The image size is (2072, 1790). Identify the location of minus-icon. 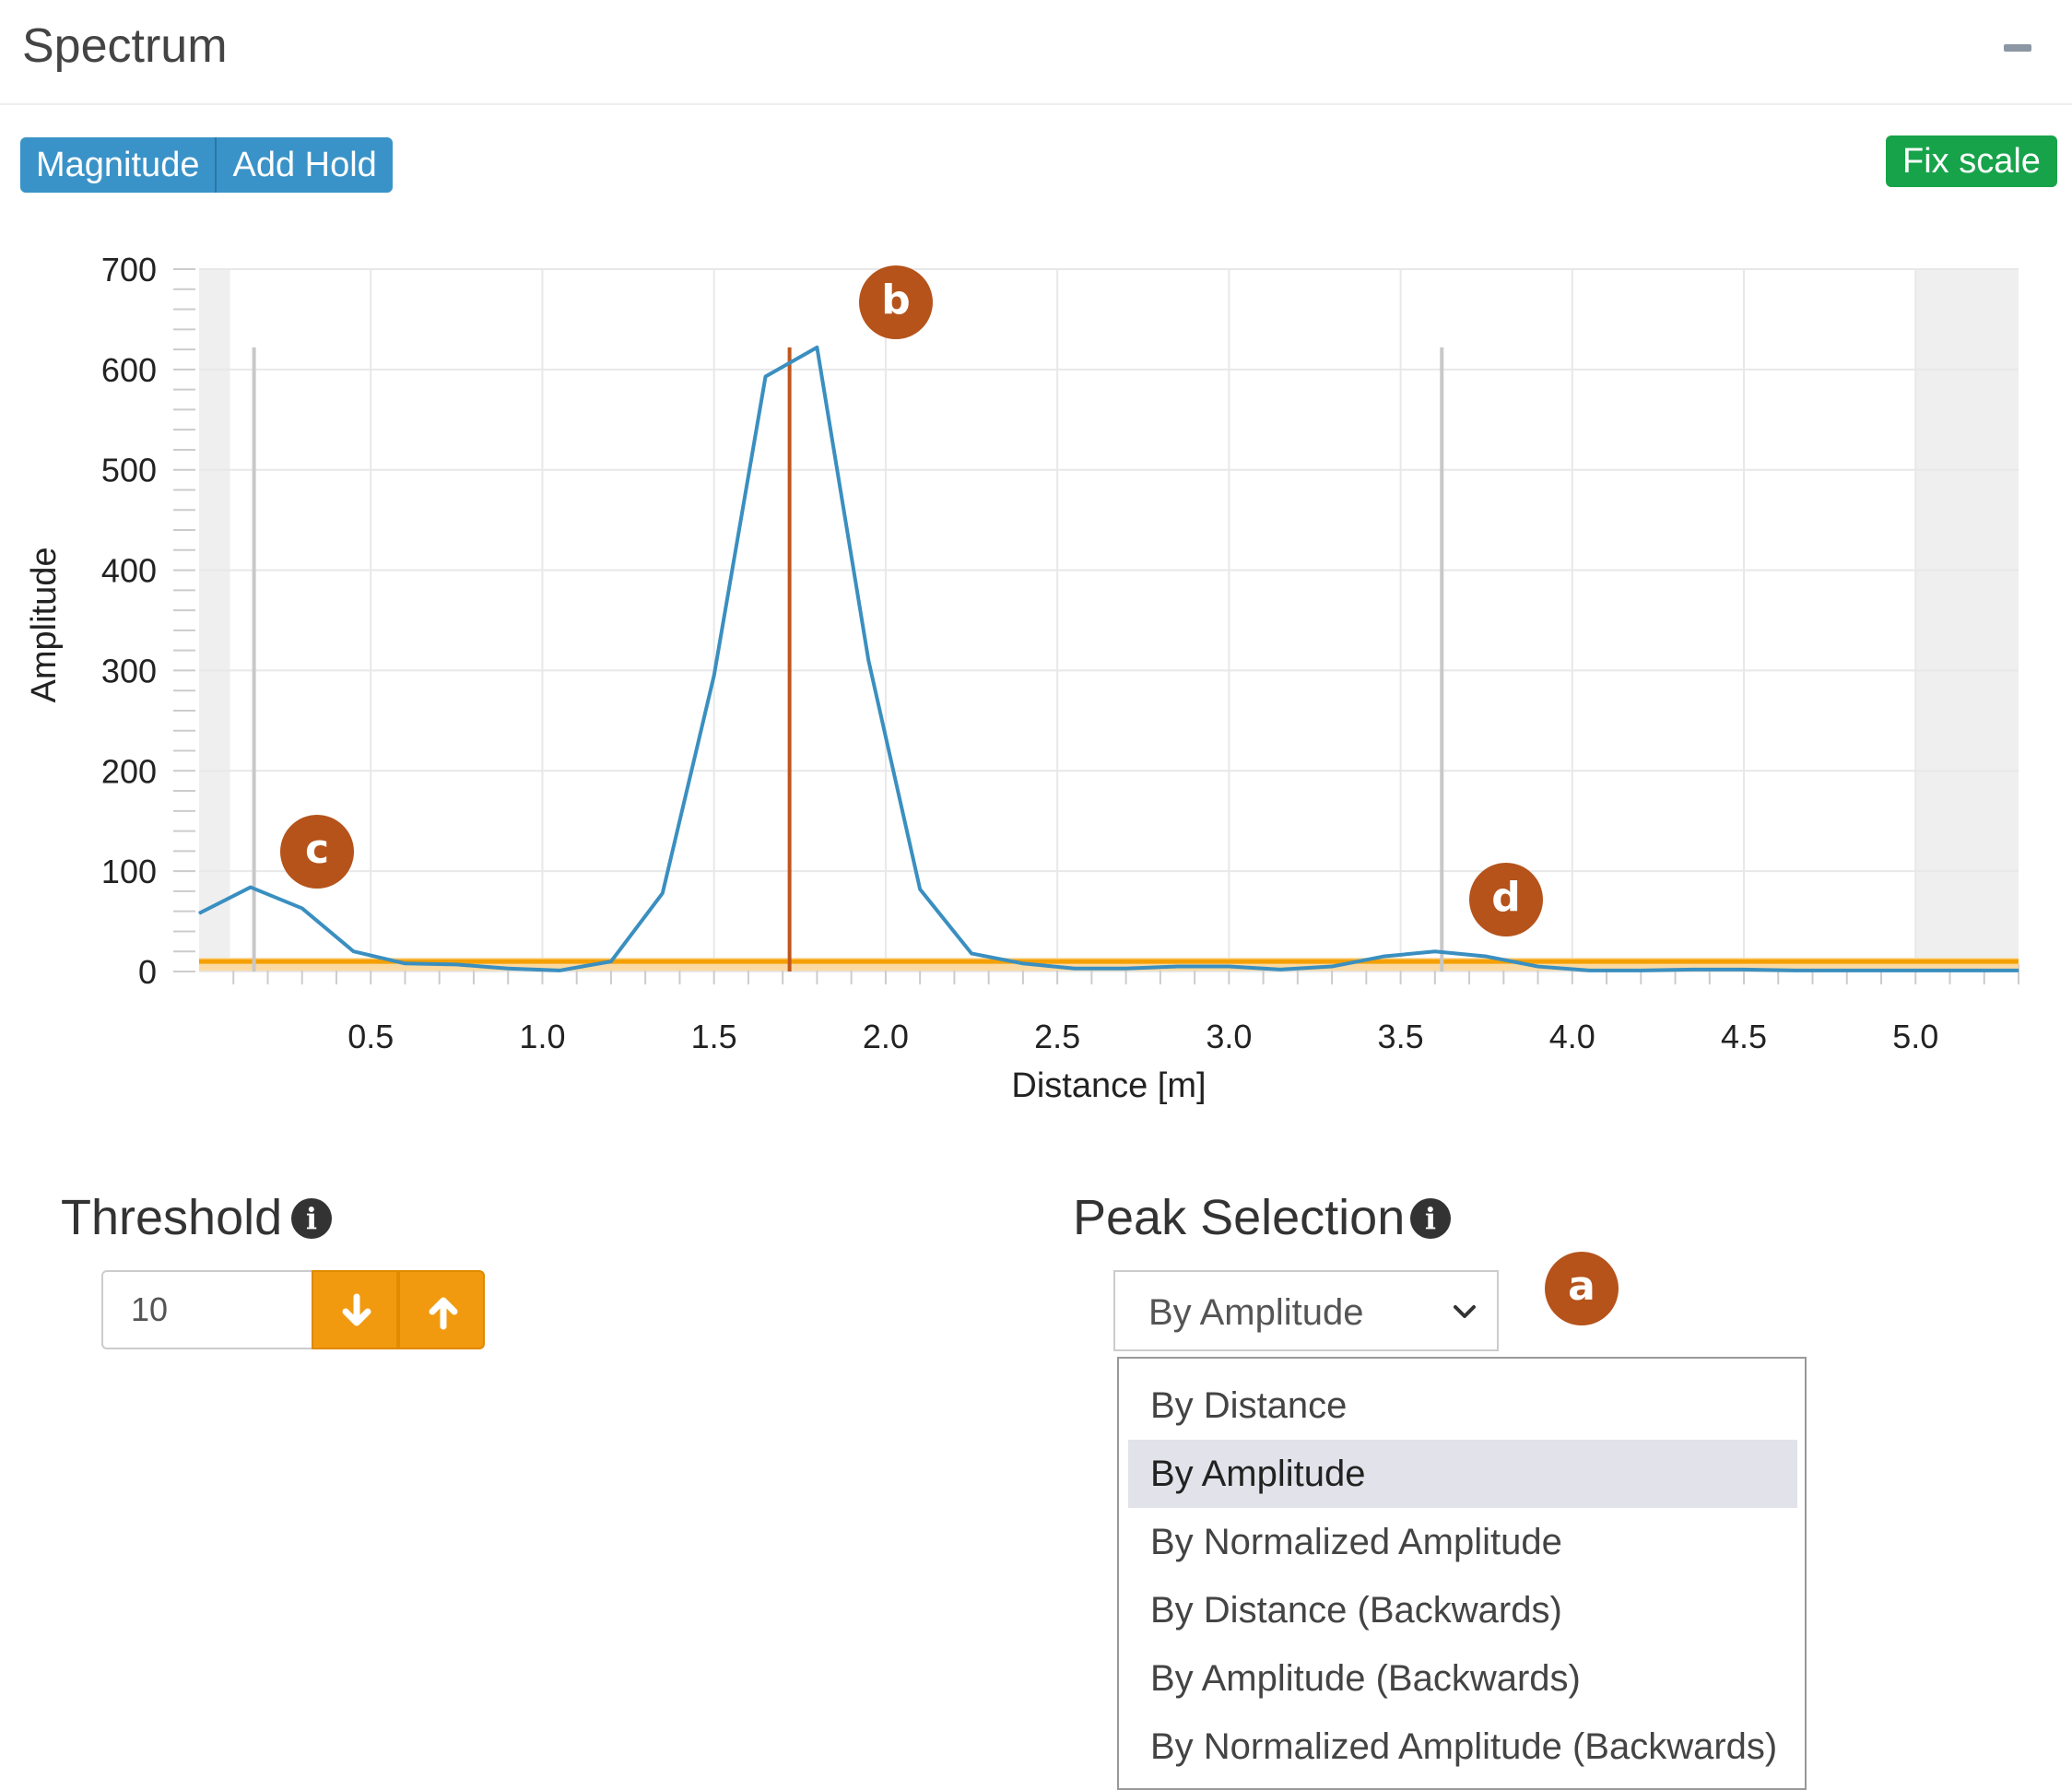
(2018, 48).